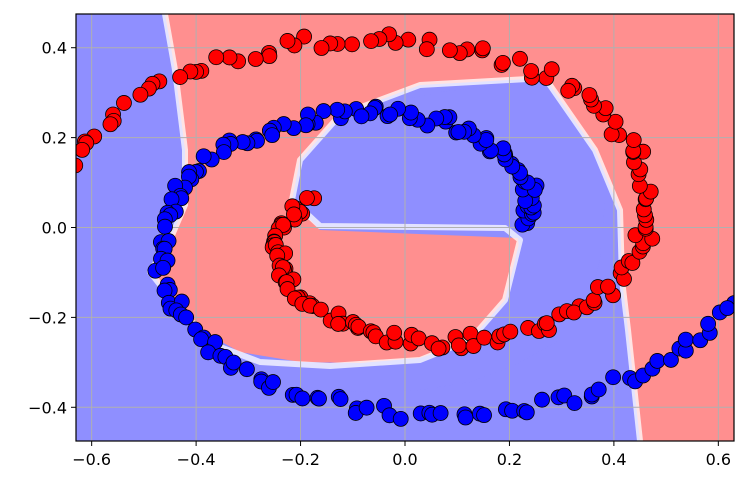 The height and width of the screenshot is (489, 748). I want to click on y-tick-label: 0.2, so click(54, 138).